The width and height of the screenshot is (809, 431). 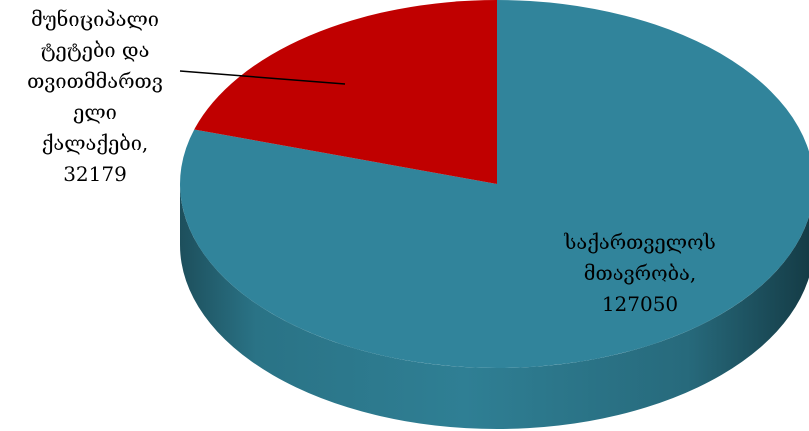 I want to click on data-label-line: ელი, so click(x=95, y=112).